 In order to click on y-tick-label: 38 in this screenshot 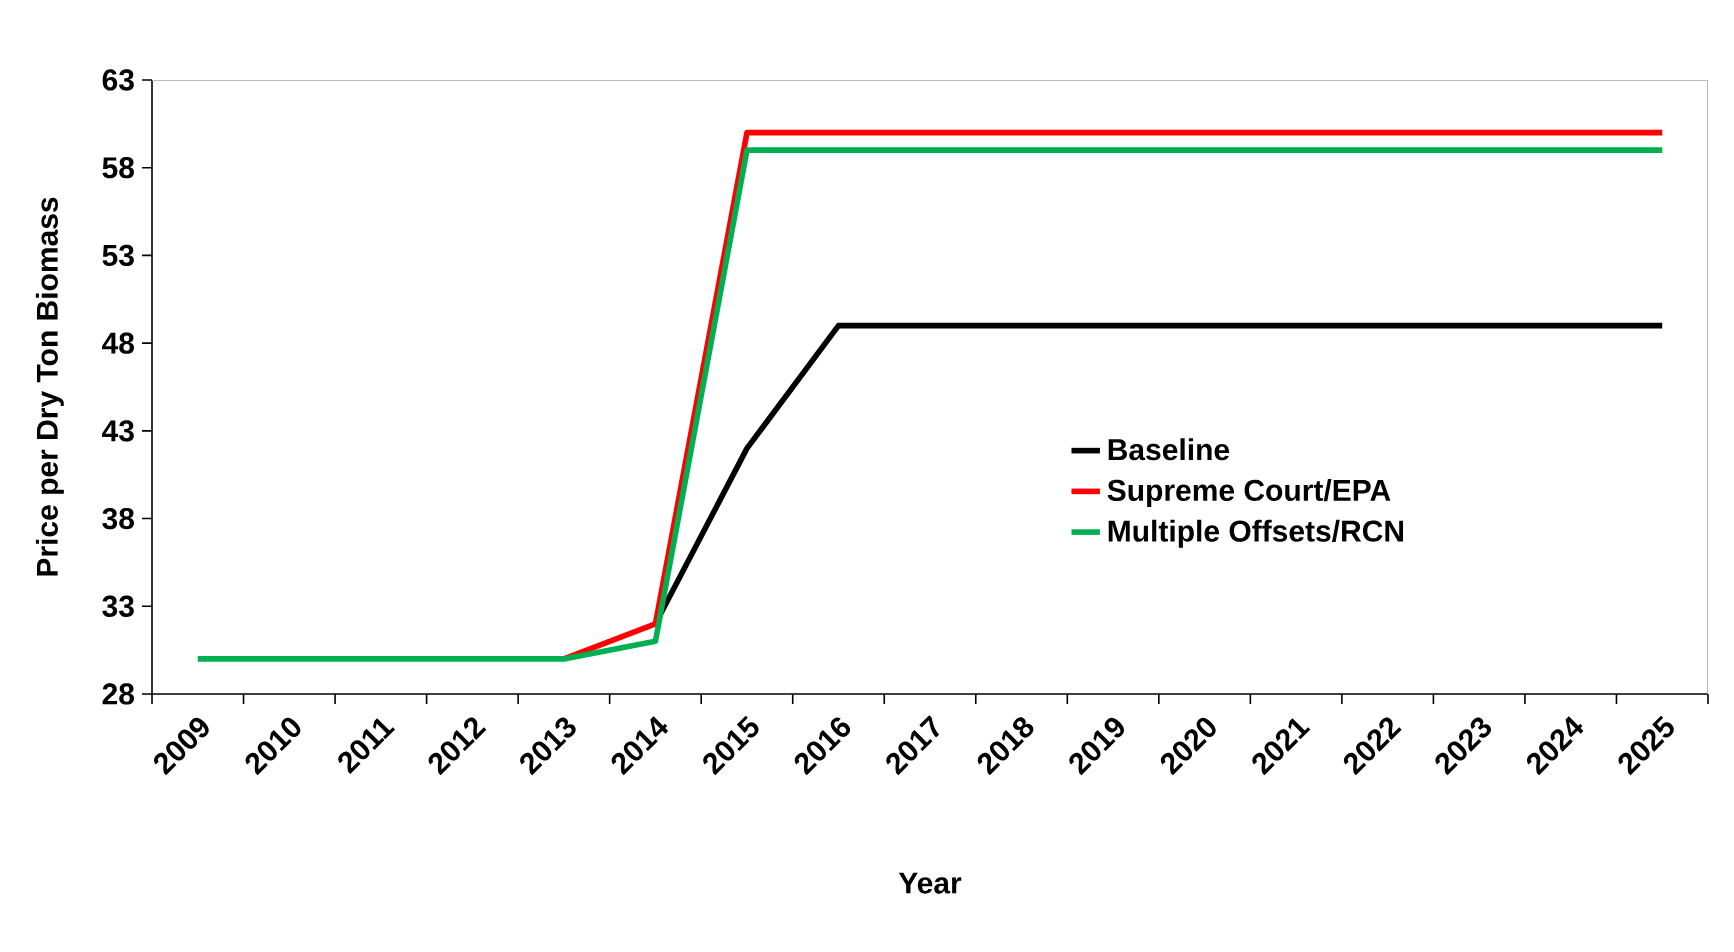, I will do `click(118, 518)`.